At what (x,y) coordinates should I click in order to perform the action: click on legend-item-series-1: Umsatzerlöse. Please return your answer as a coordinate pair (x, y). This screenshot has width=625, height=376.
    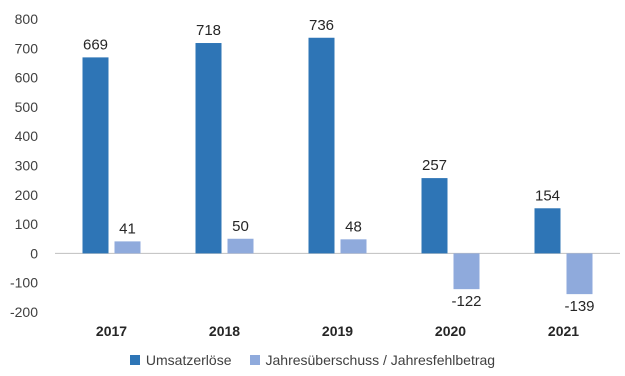
    Looking at the image, I should click on (180, 360).